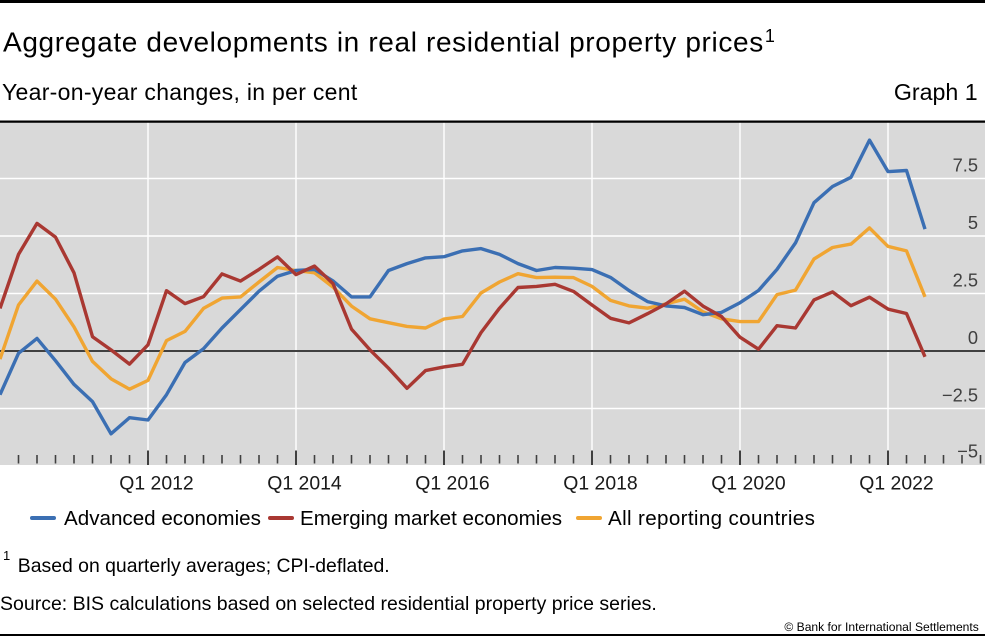 This screenshot has width=985, height=638. Describe the element at coordinates (965, 165) in the screenshot. I see `svg-text: 7.5` at that location.